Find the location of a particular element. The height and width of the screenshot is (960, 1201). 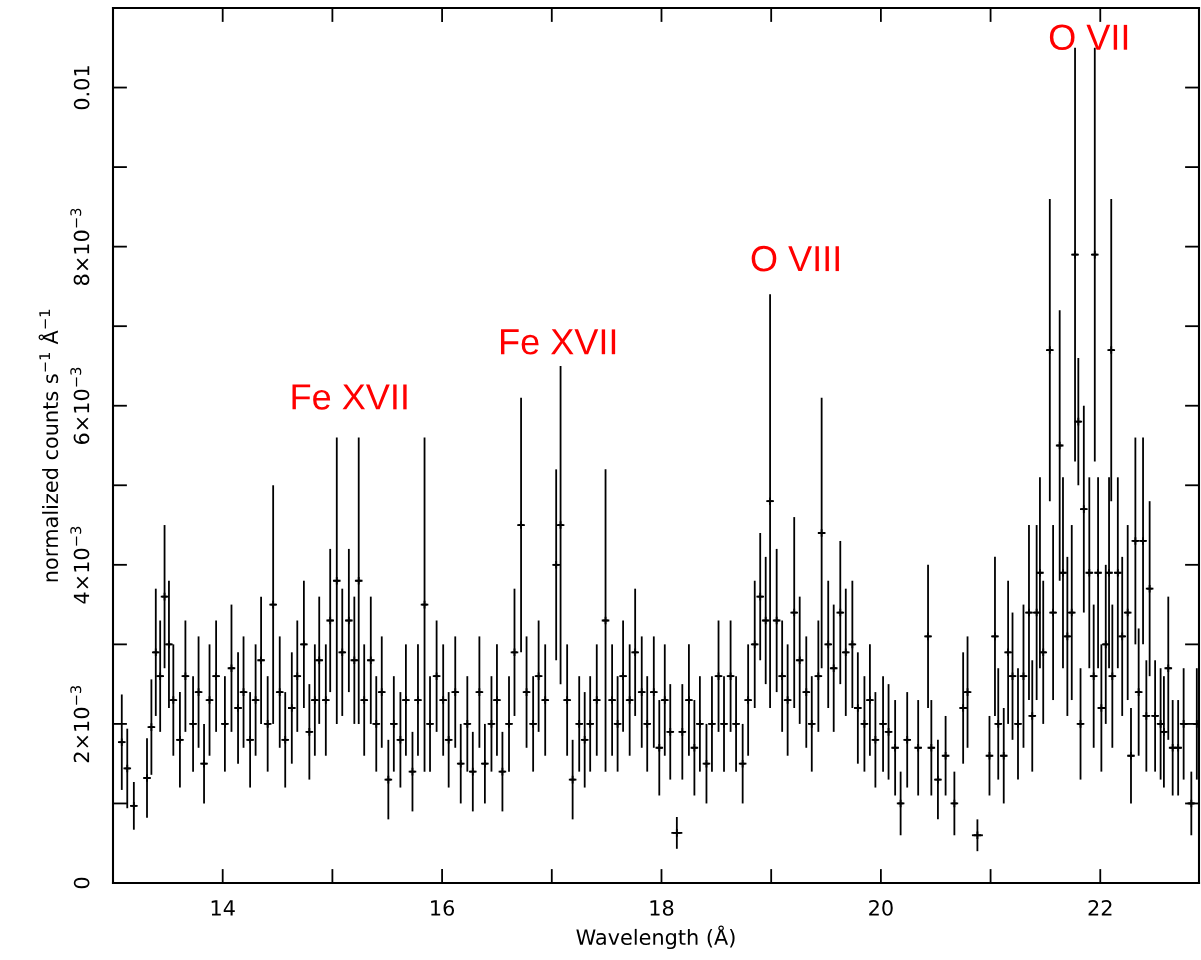

x-tick-label: 18 is located at coordinates (662, 908).